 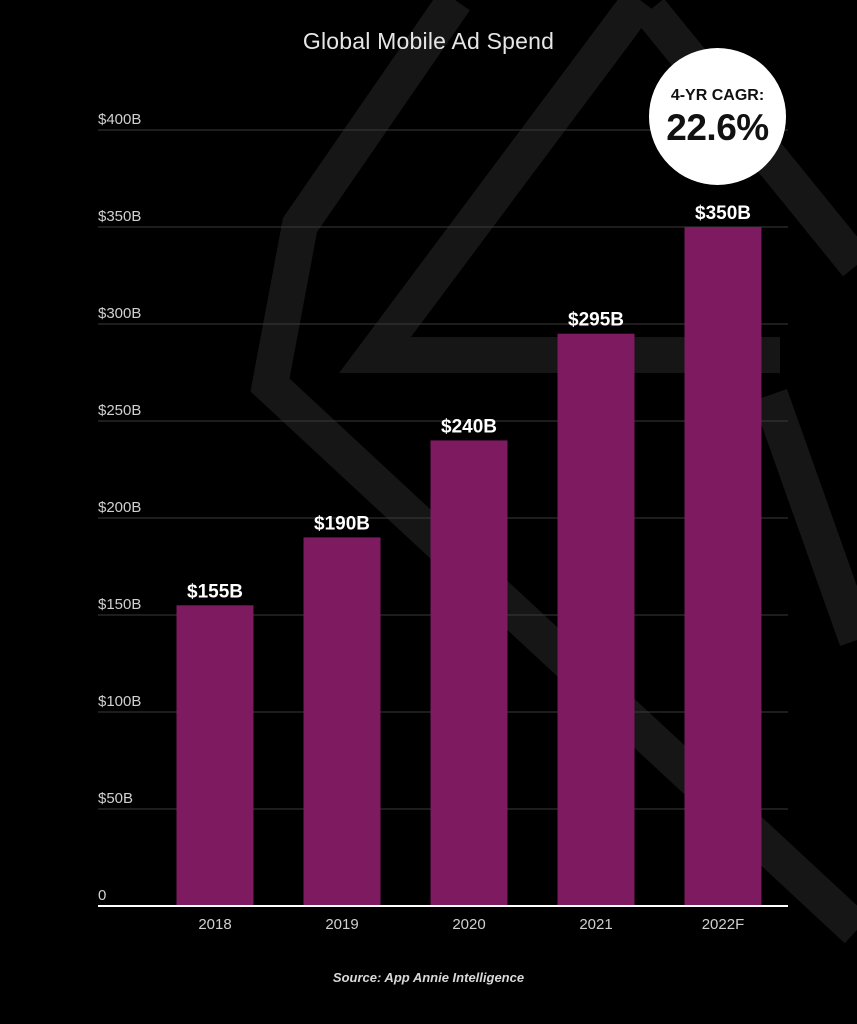 What do you see at coordinates (595, 924) in the screenshot?
I see `x-tick-label: 2021` at bounding box center [595, 924].